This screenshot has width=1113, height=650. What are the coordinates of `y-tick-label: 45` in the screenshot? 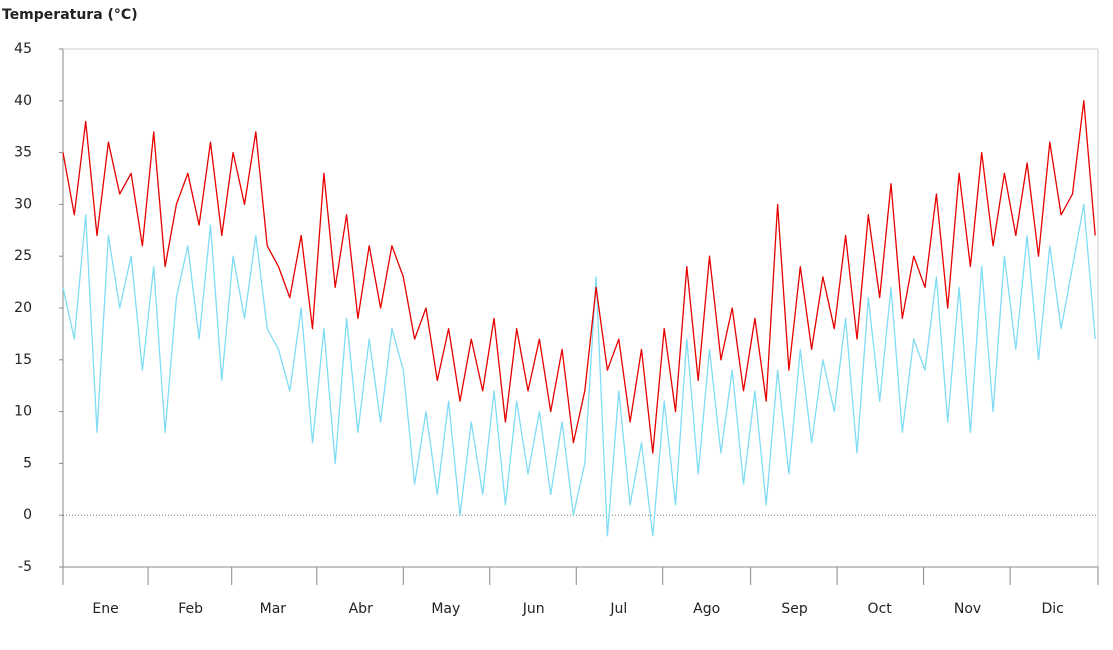 It's located at (23, 49).